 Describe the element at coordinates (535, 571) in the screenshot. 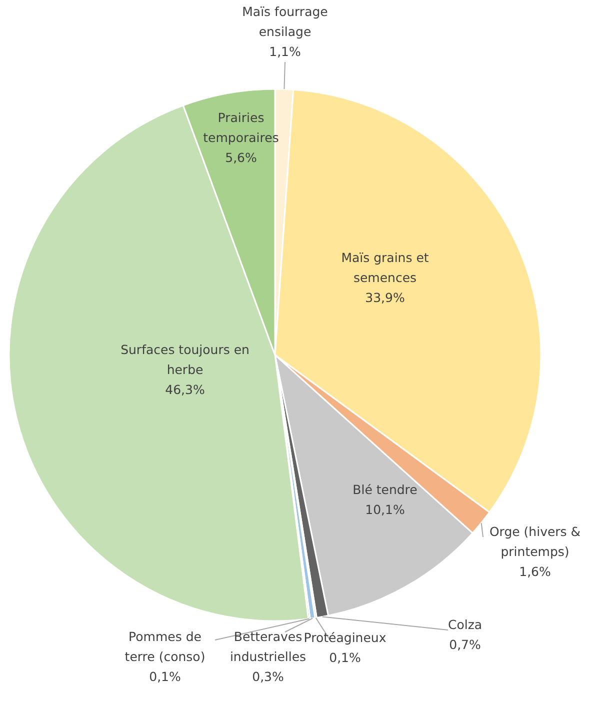

I see `data-label: 1,6%` at that location.